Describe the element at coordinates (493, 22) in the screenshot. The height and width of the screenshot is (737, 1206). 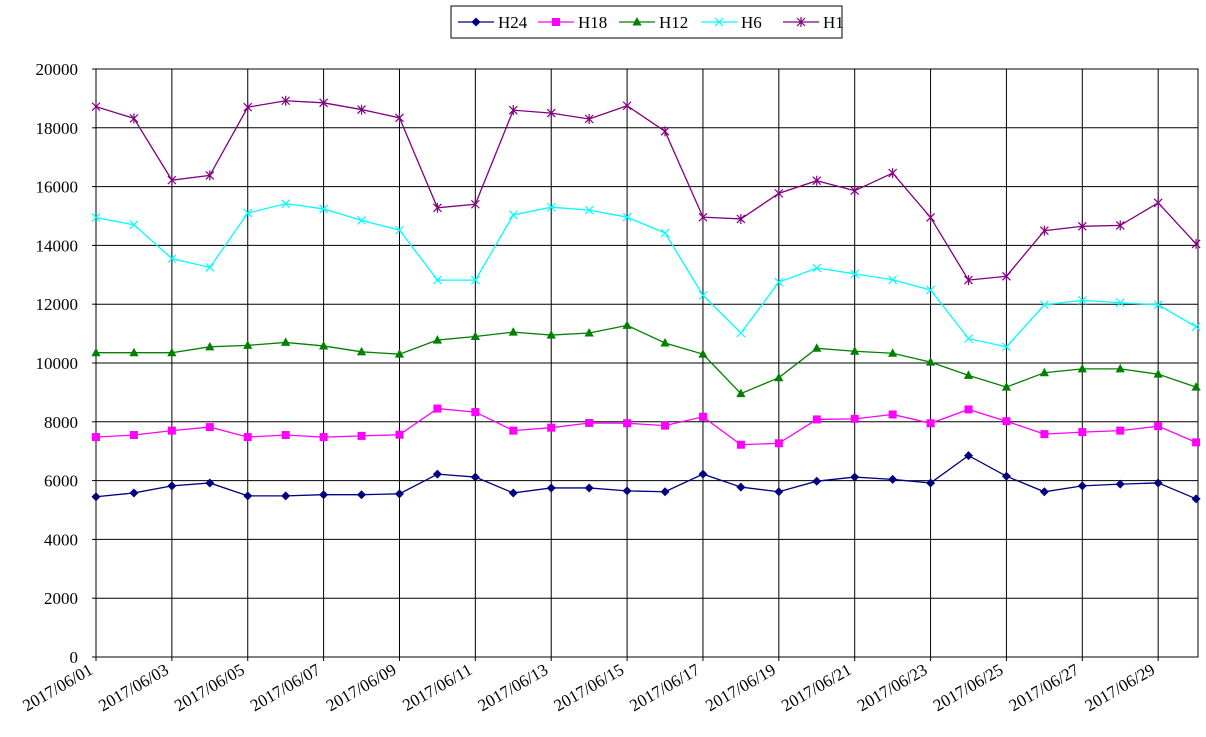
I see `legend-item-h24: H24` at that location.